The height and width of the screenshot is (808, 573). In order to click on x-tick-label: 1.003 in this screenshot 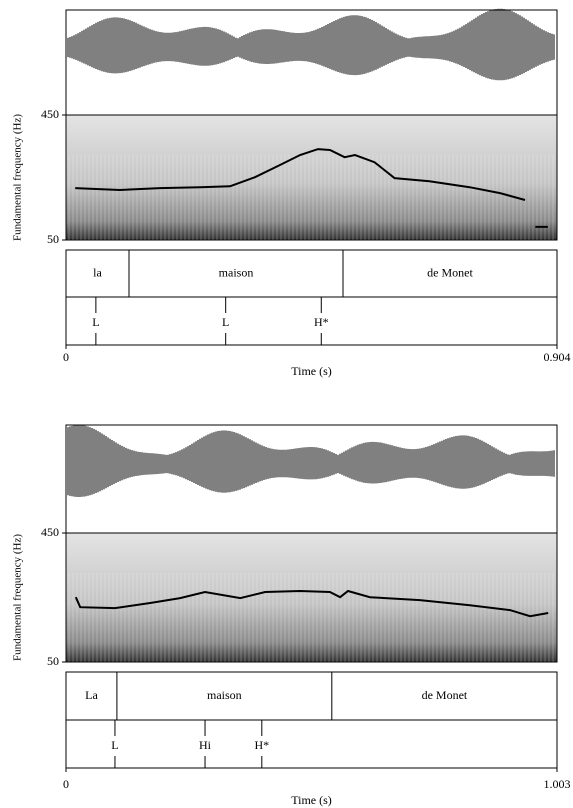, I will do `click(557, 784)`.